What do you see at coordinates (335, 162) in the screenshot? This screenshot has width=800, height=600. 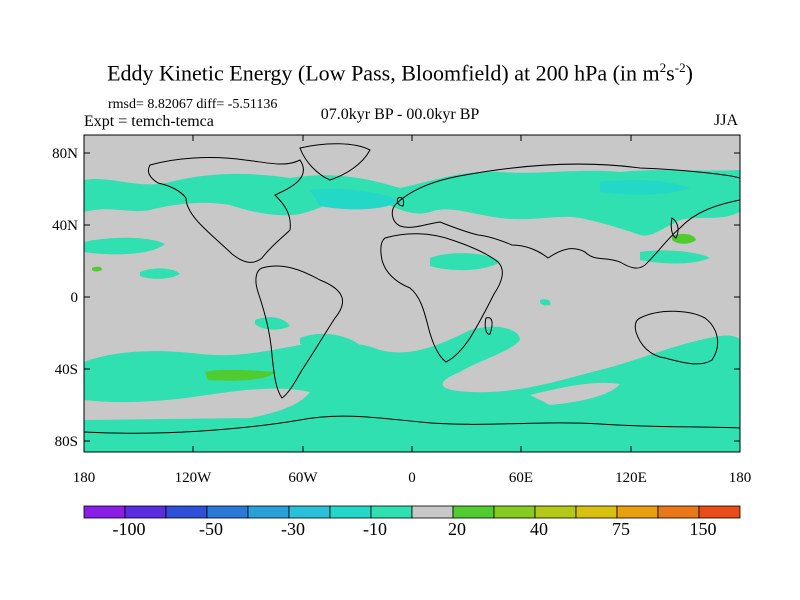 I see `coastline-greenland` at bounding box center [335, 162].